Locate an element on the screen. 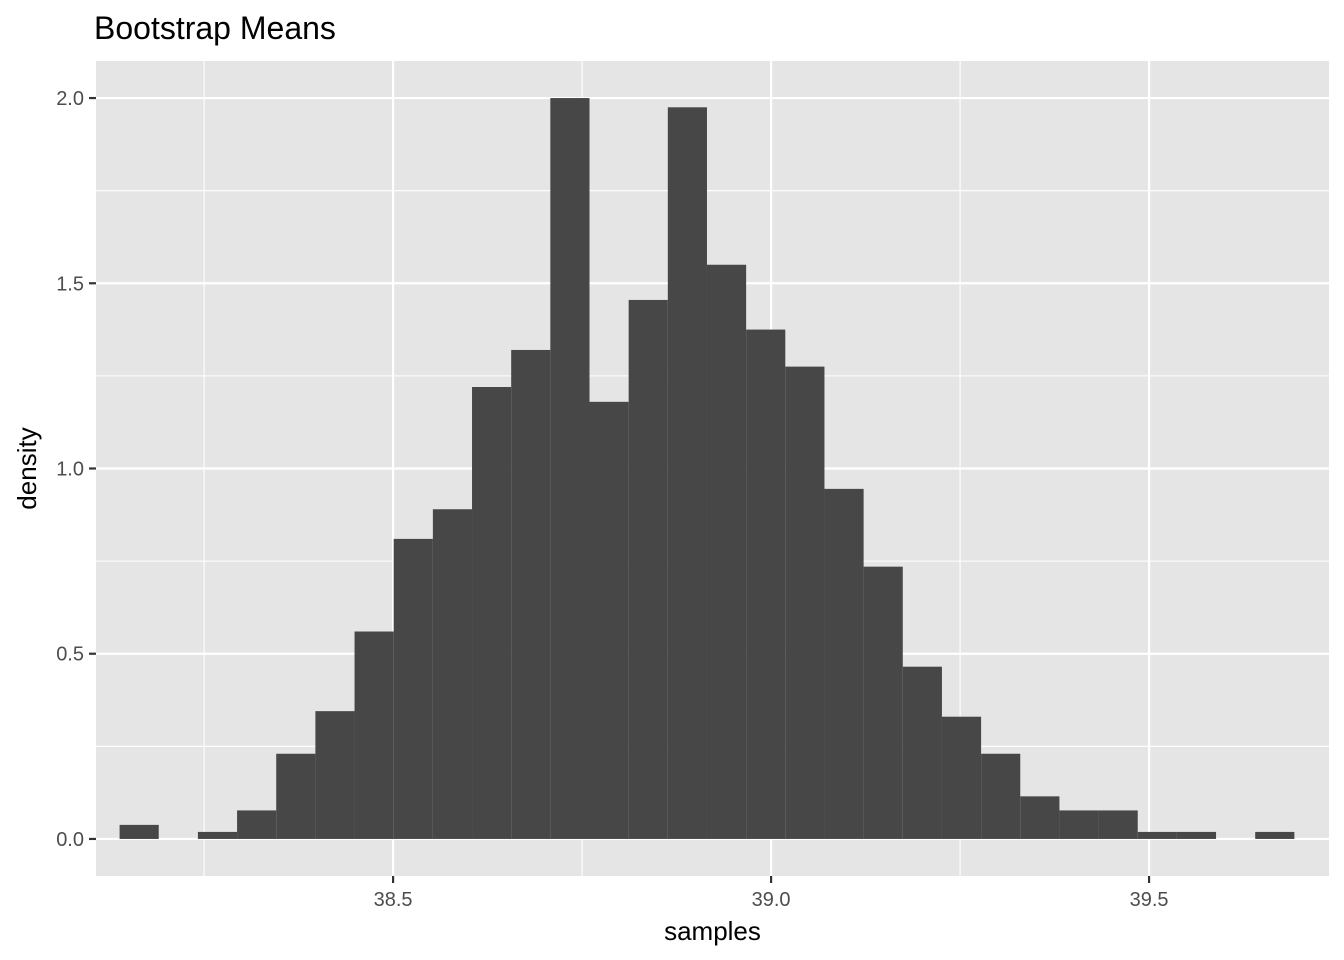 This screenshot has width=1344, height=960. x-tick-label: 39.0 is located at coordinates (771, 900).